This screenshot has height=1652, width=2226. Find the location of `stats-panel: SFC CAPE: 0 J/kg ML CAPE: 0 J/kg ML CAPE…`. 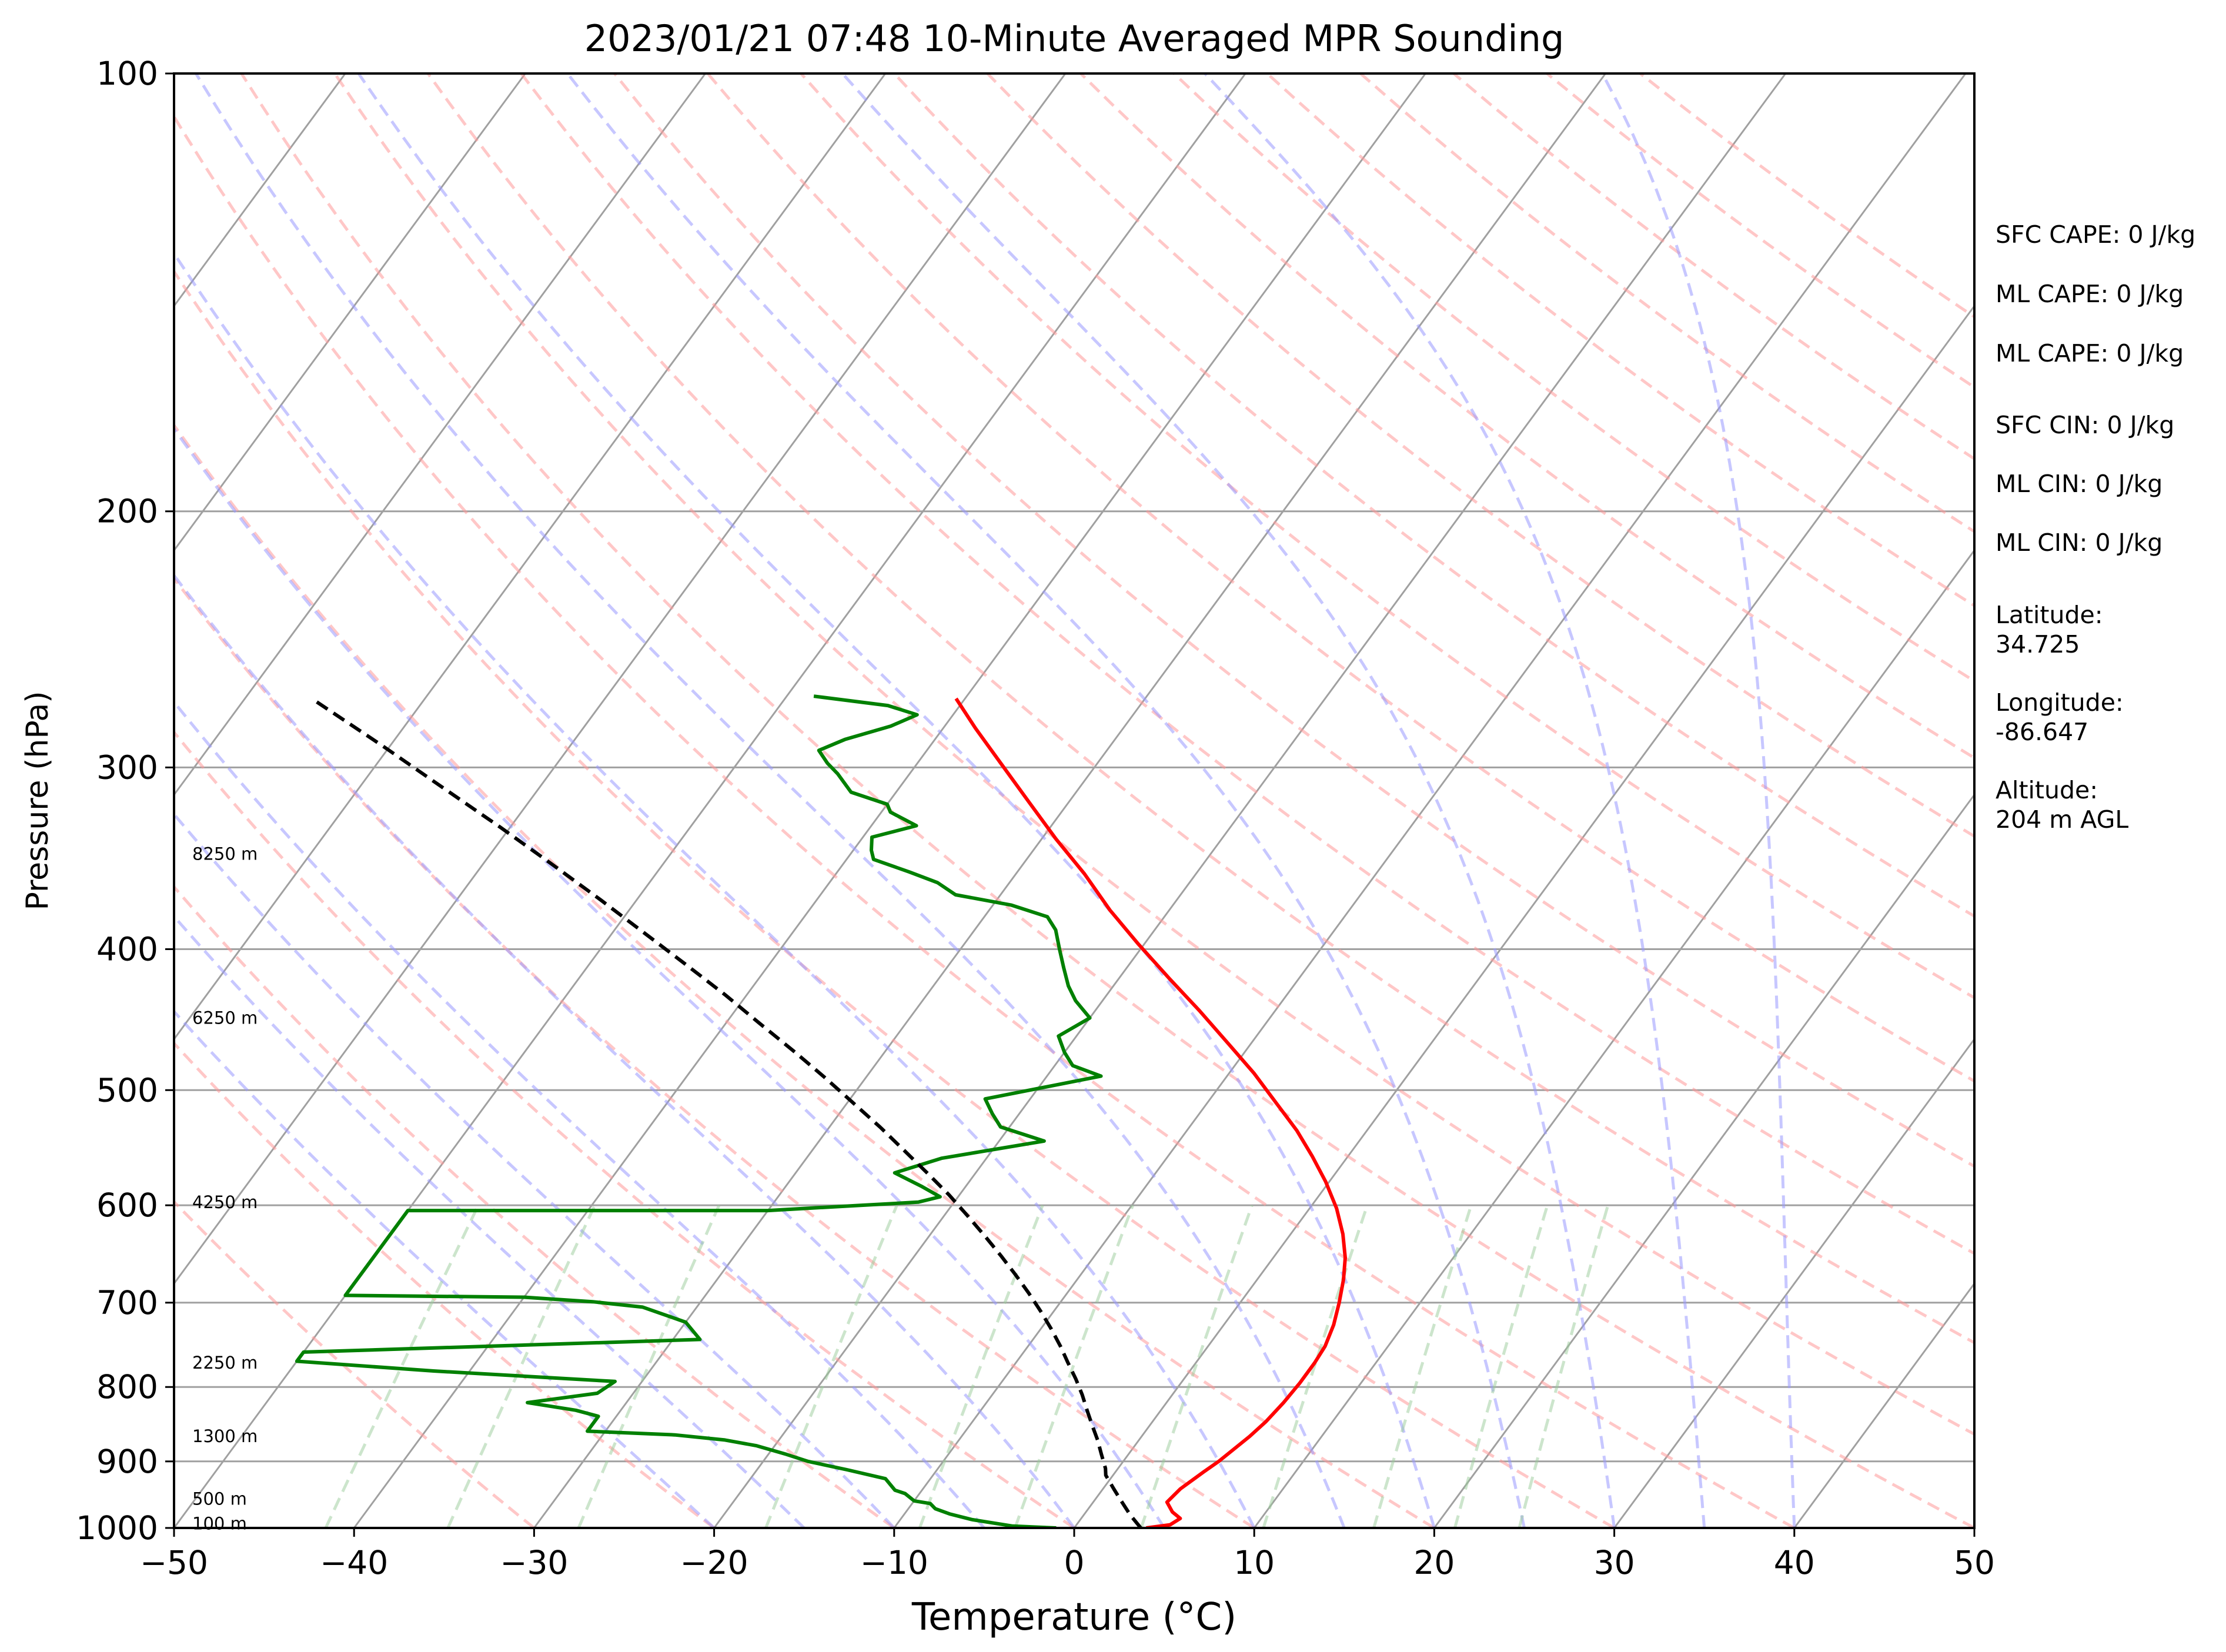

stats-panel: SFC CAPE: 0 J/kg ML CAPE: 0 J/kg ML CAPE… is located at coordinates (2095, 527).